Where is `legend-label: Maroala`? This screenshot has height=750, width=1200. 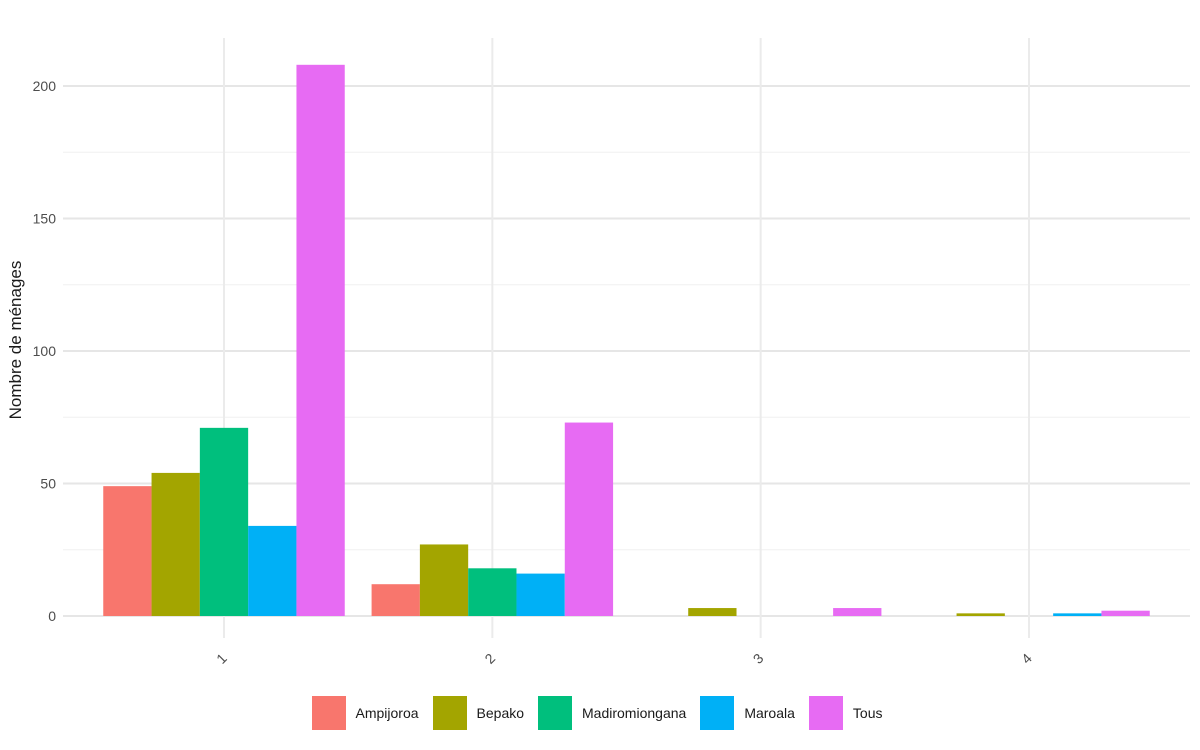 legend-label: Maroala is located at coordinates (769, 713).